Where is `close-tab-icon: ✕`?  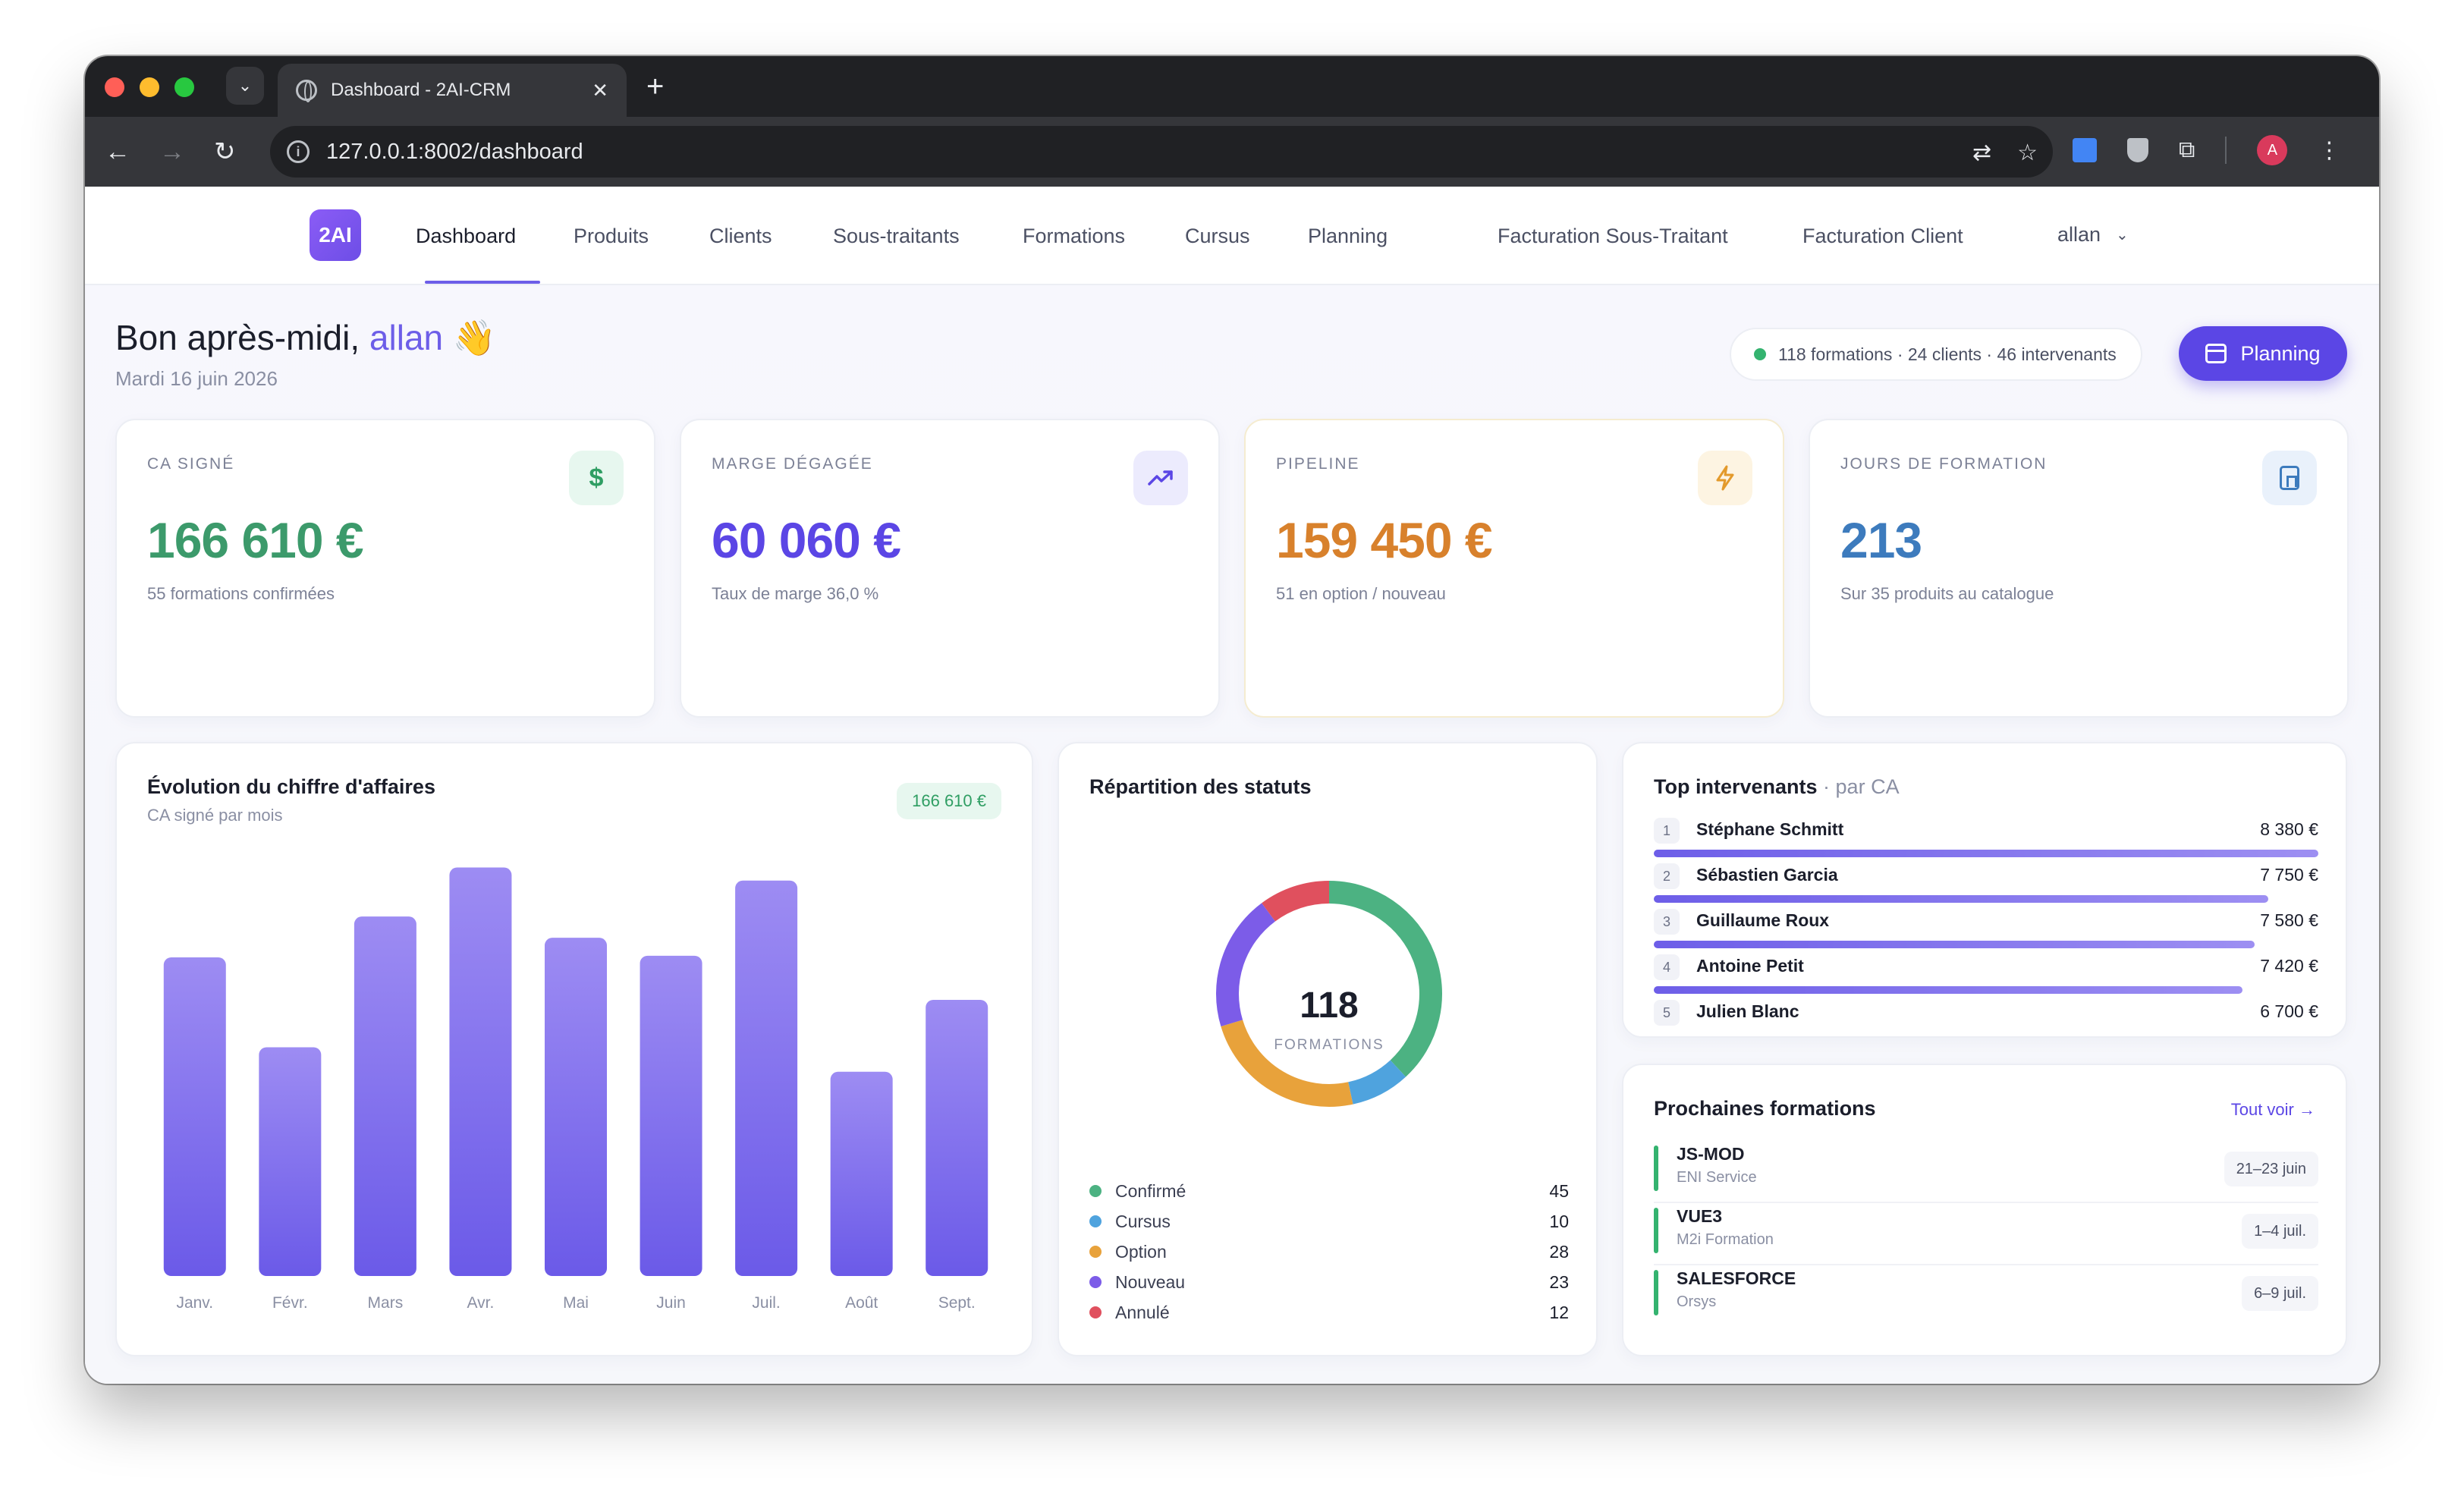
close-tab-icon: ✕ is located at coordinates (600, 90).